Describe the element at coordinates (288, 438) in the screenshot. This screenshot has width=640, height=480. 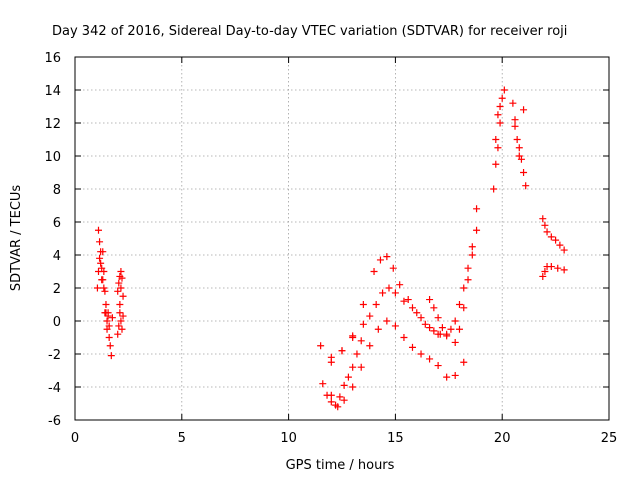
I see `x-tick-label: 10` at that location.